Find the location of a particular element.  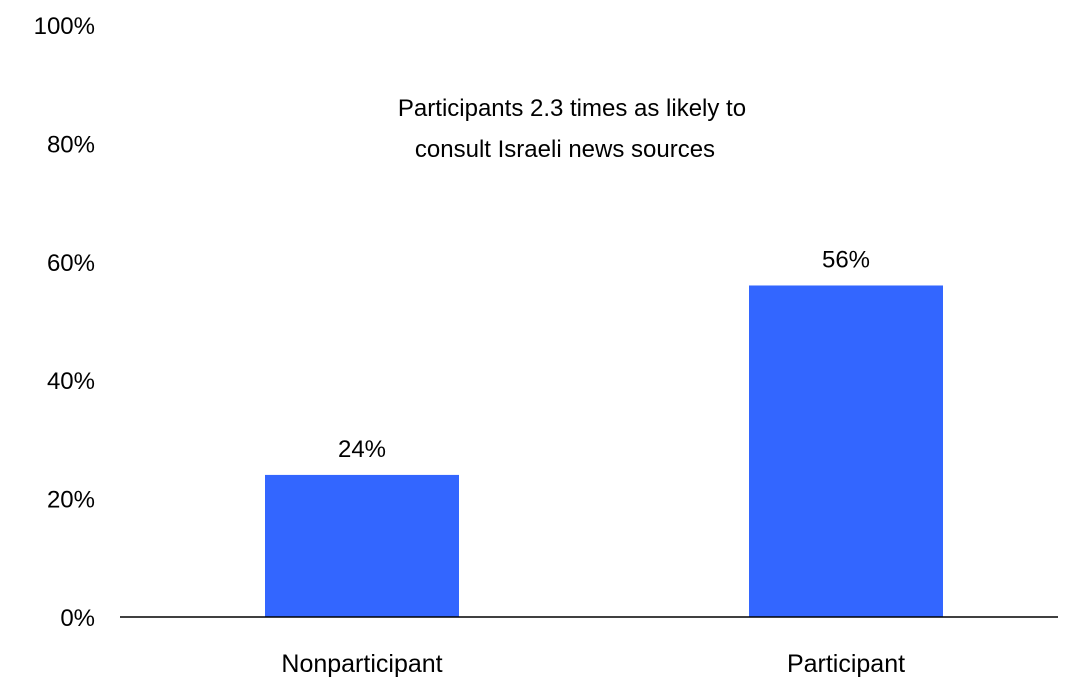

x-category-label: Participant is located at coordinates (846, 664).